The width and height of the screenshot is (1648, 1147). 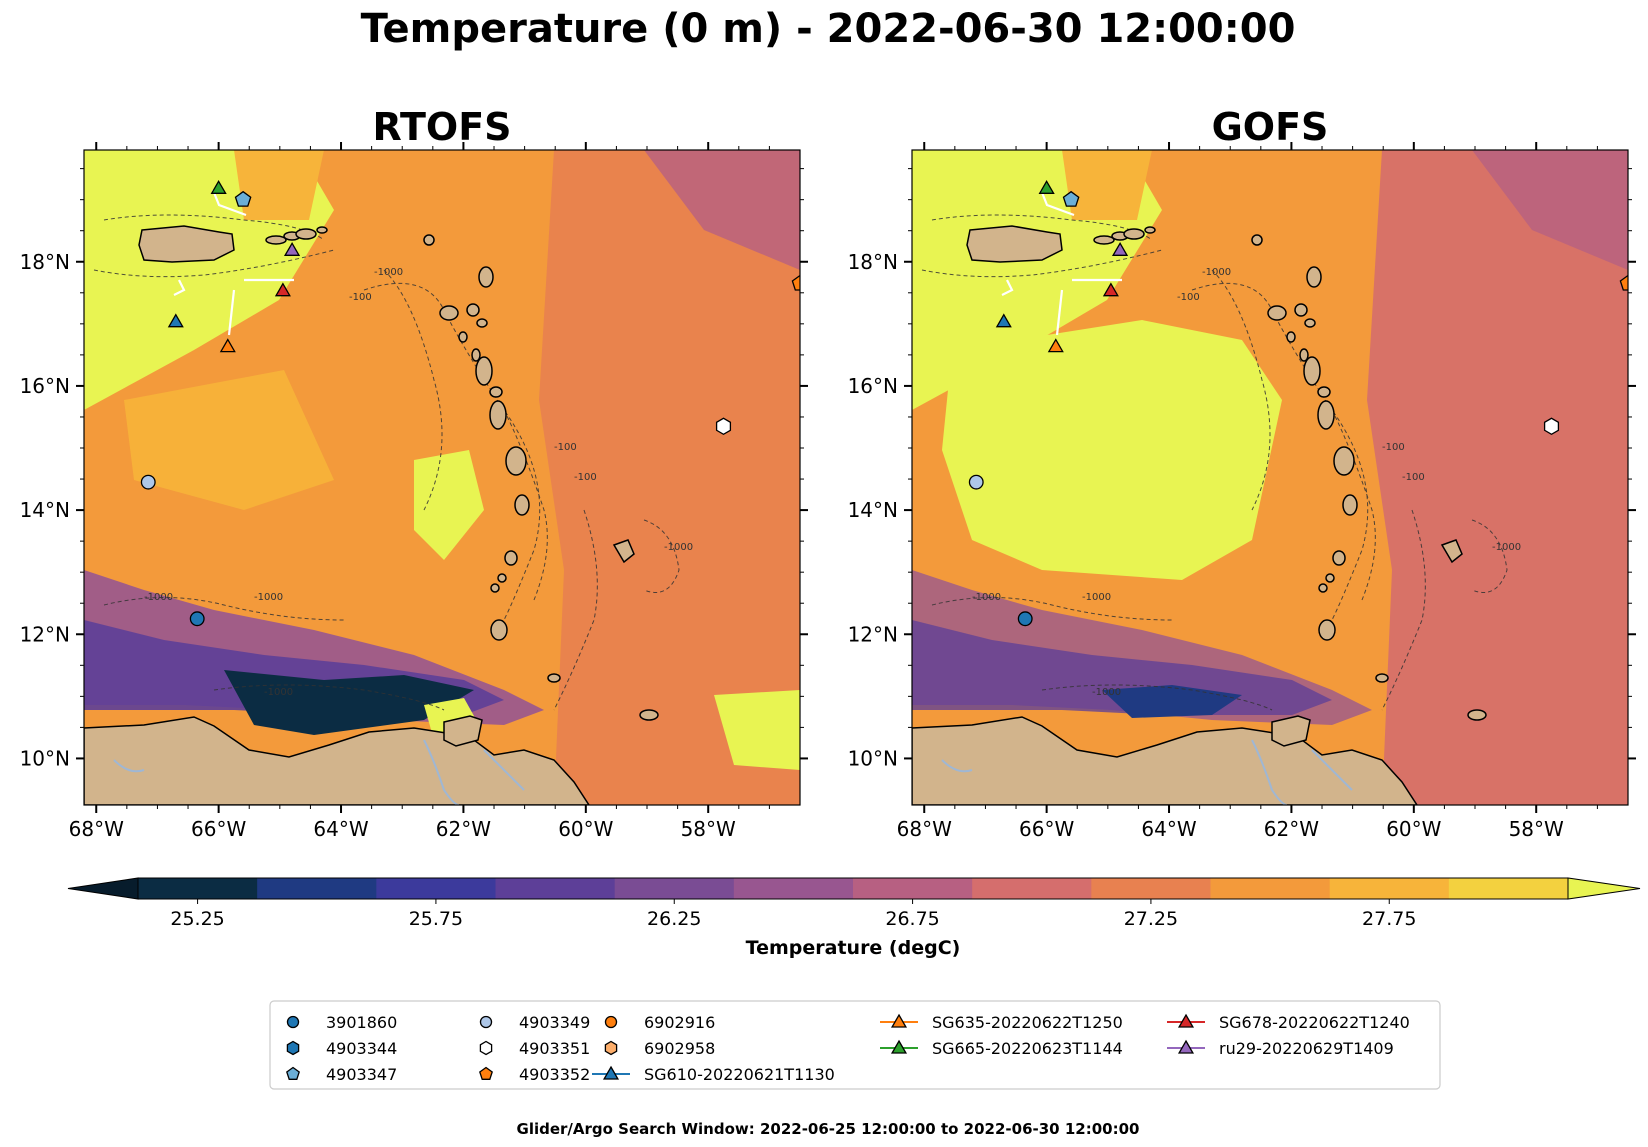 What do you see at coordinates (1027, 1022) in the screenshot?
I see `legend-label: SG635-20220622T1250` at bounding box center [1027, 1022].